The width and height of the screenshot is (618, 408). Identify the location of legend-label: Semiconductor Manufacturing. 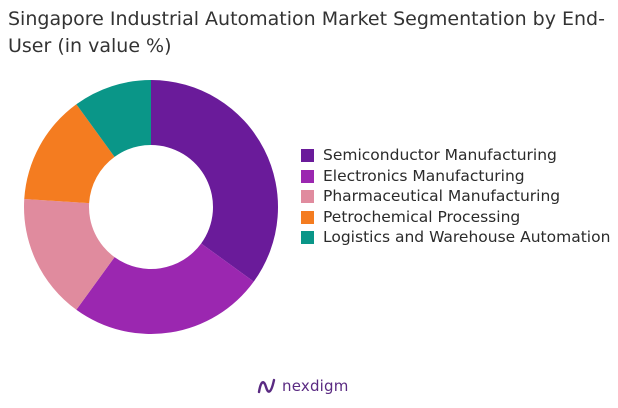
(440, 155).